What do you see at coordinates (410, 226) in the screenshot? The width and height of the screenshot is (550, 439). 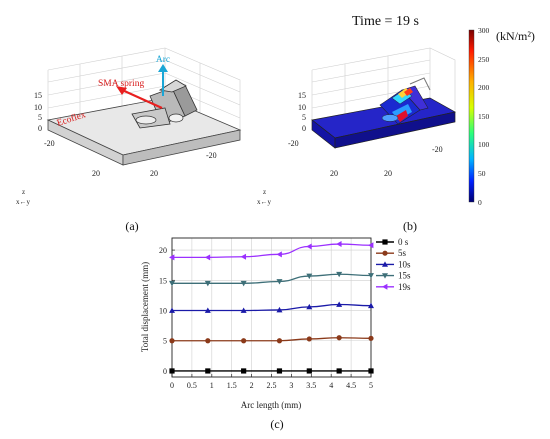 I see `panel-b-label: (b)` at bounding box center [410, 226].